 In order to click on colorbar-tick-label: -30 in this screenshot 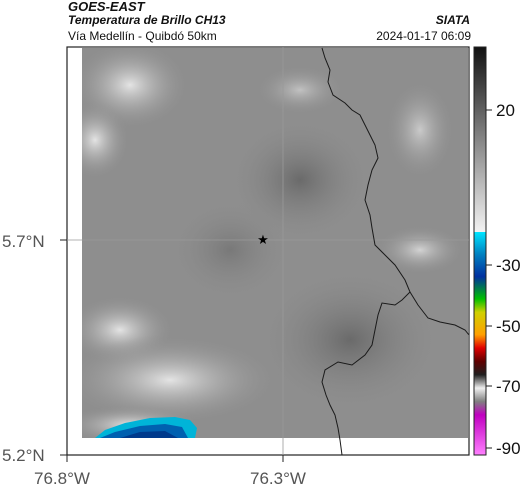, I will do `click(508, 265)`.